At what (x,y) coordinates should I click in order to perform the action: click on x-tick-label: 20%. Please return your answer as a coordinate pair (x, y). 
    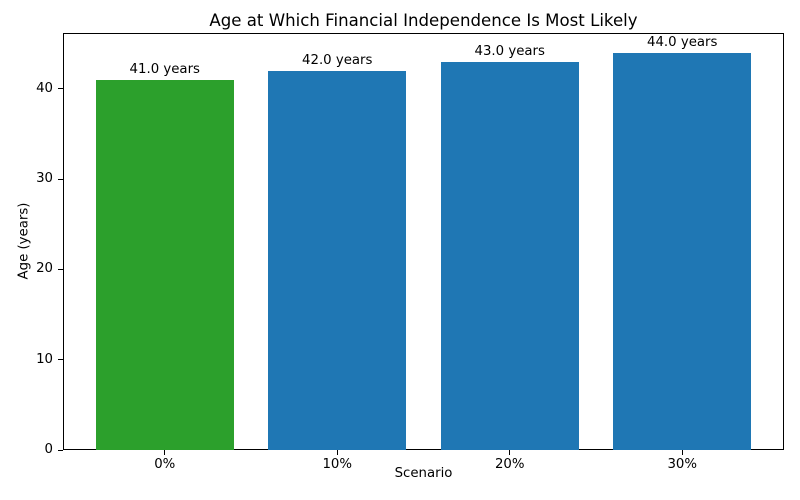
    Looking at the image, I should click on (509, 464).